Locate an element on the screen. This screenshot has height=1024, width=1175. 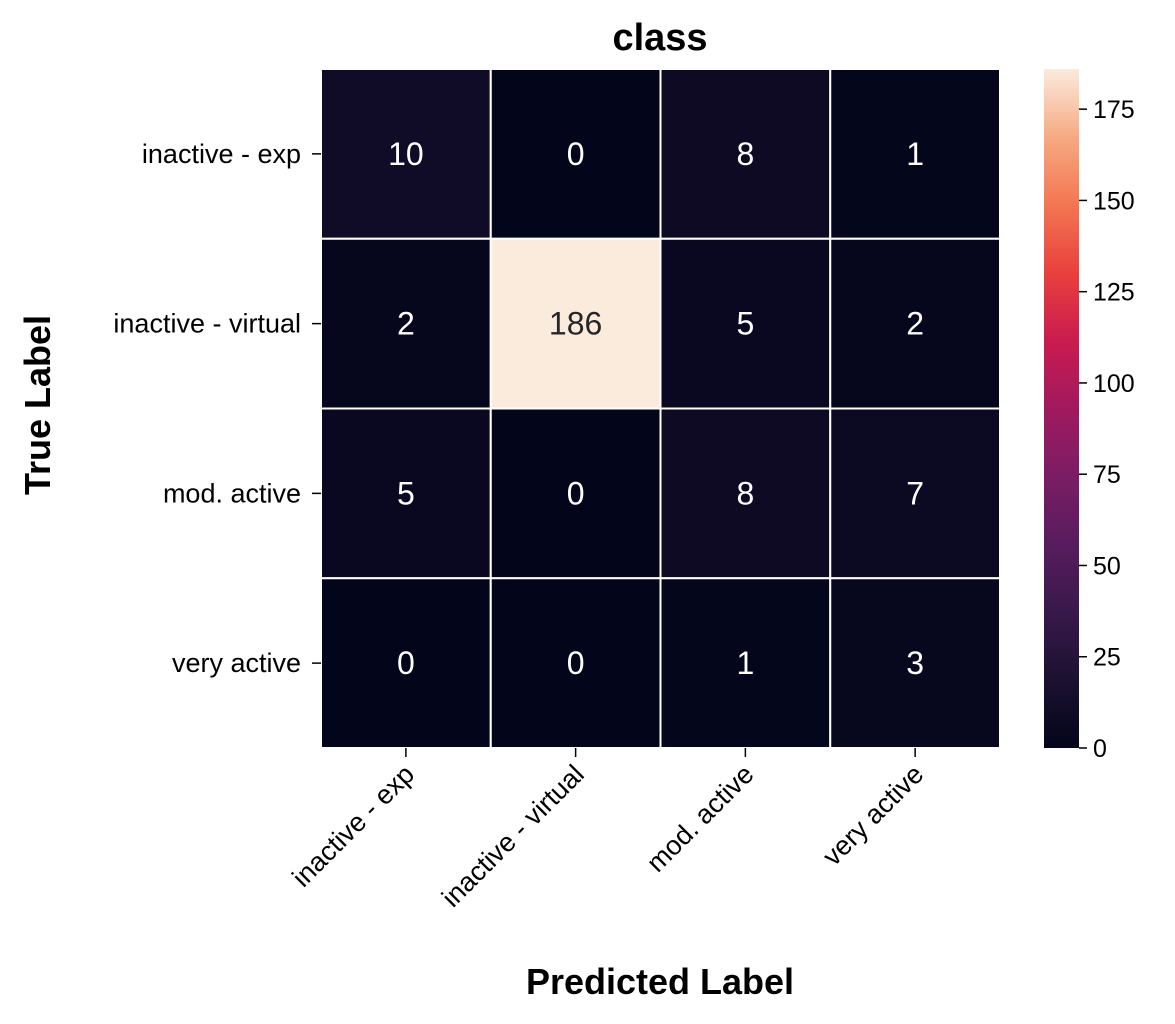
x-tick-label: mod. active is located at coordinates (700, 818).